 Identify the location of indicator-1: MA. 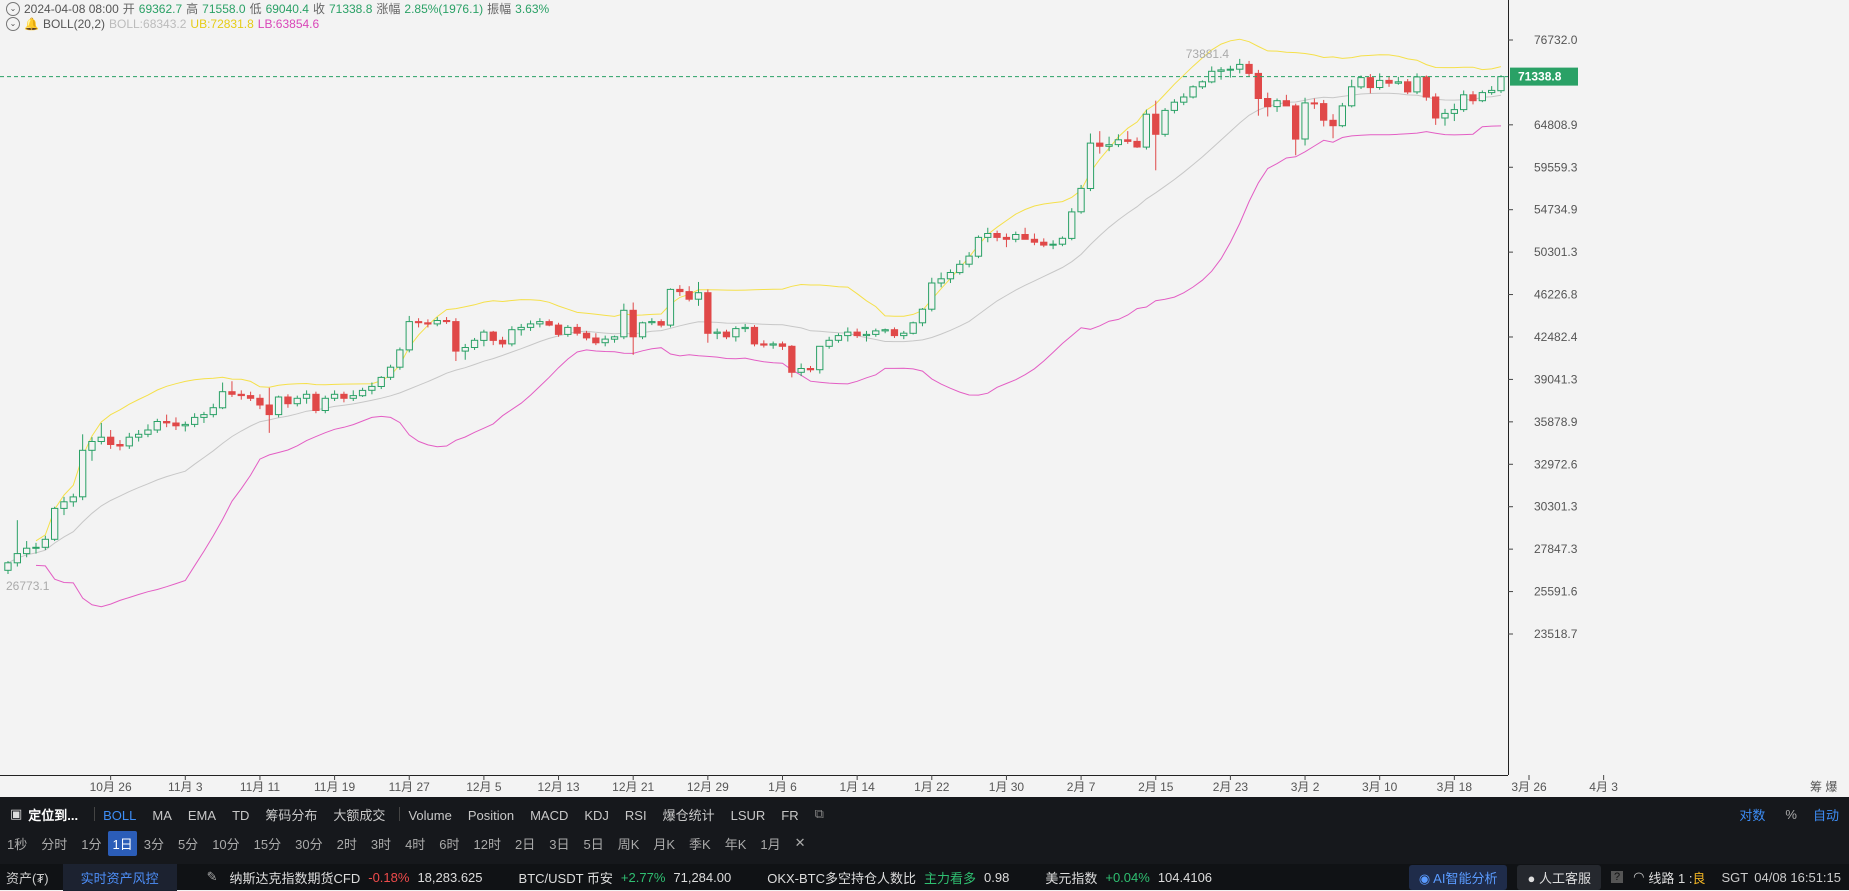
(162, 815).